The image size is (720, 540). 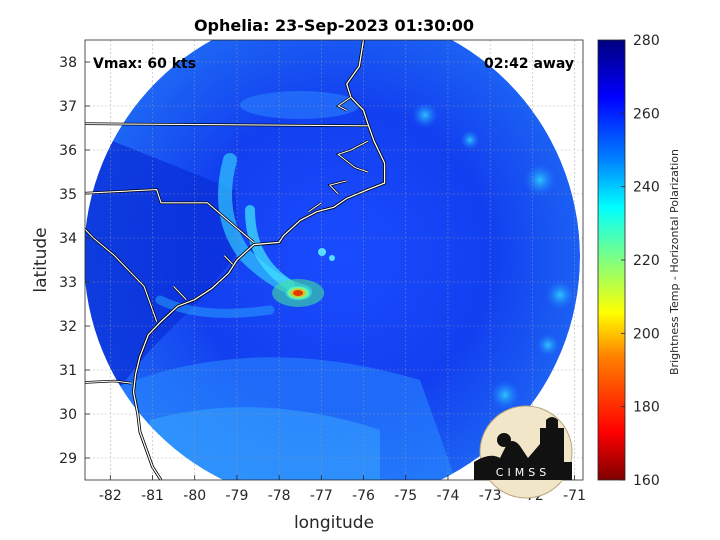 What do you see at coordinates (194, 496) in the screenshot?
I see `x-tick-label: -80` at bounding box center [194, 496].